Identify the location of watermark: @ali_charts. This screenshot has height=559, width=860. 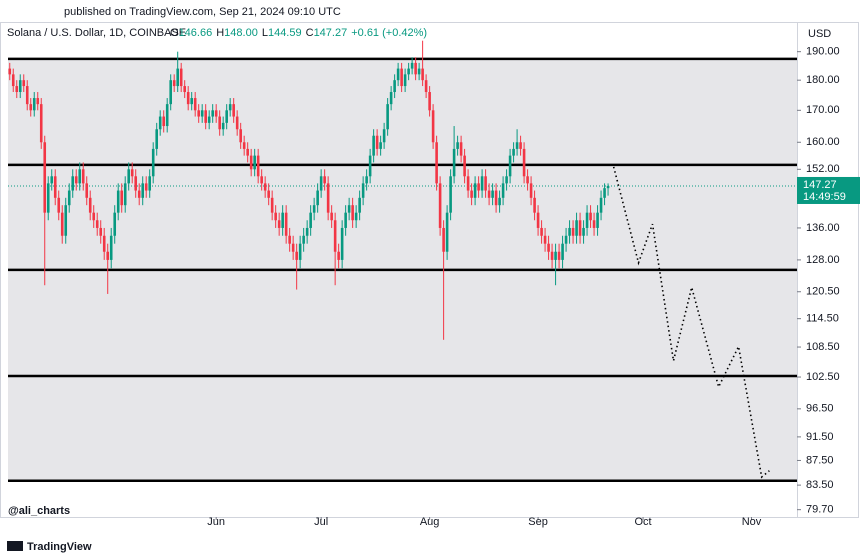
(39, 511).